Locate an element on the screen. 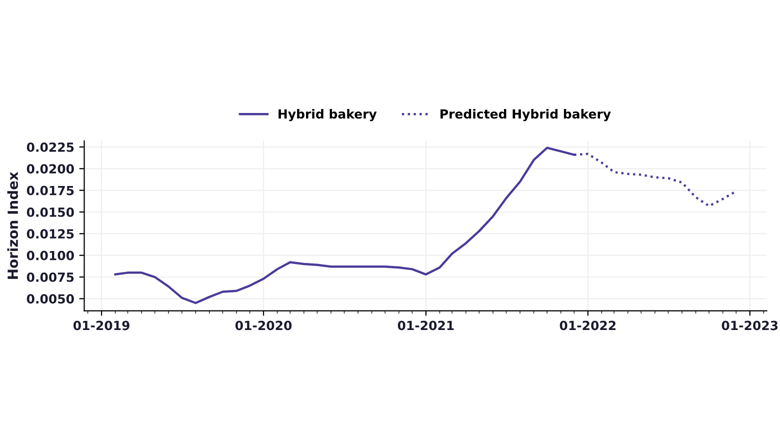 The height and width of the screenshot is (439, 780). y-tick-label: 0.0225 is located at coordinates (50, 147).